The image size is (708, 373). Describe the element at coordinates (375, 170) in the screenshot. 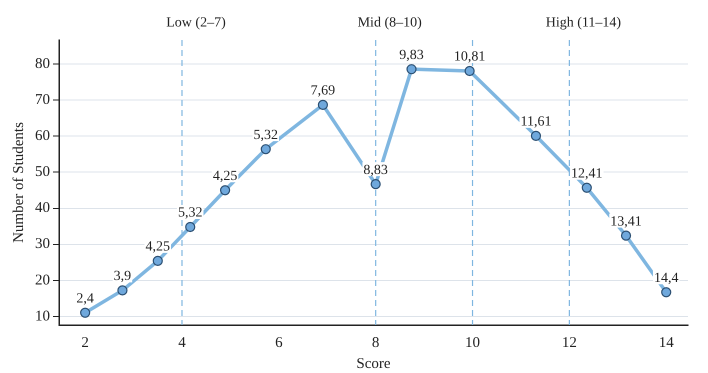

I see `annotation: 8,83` at that location.